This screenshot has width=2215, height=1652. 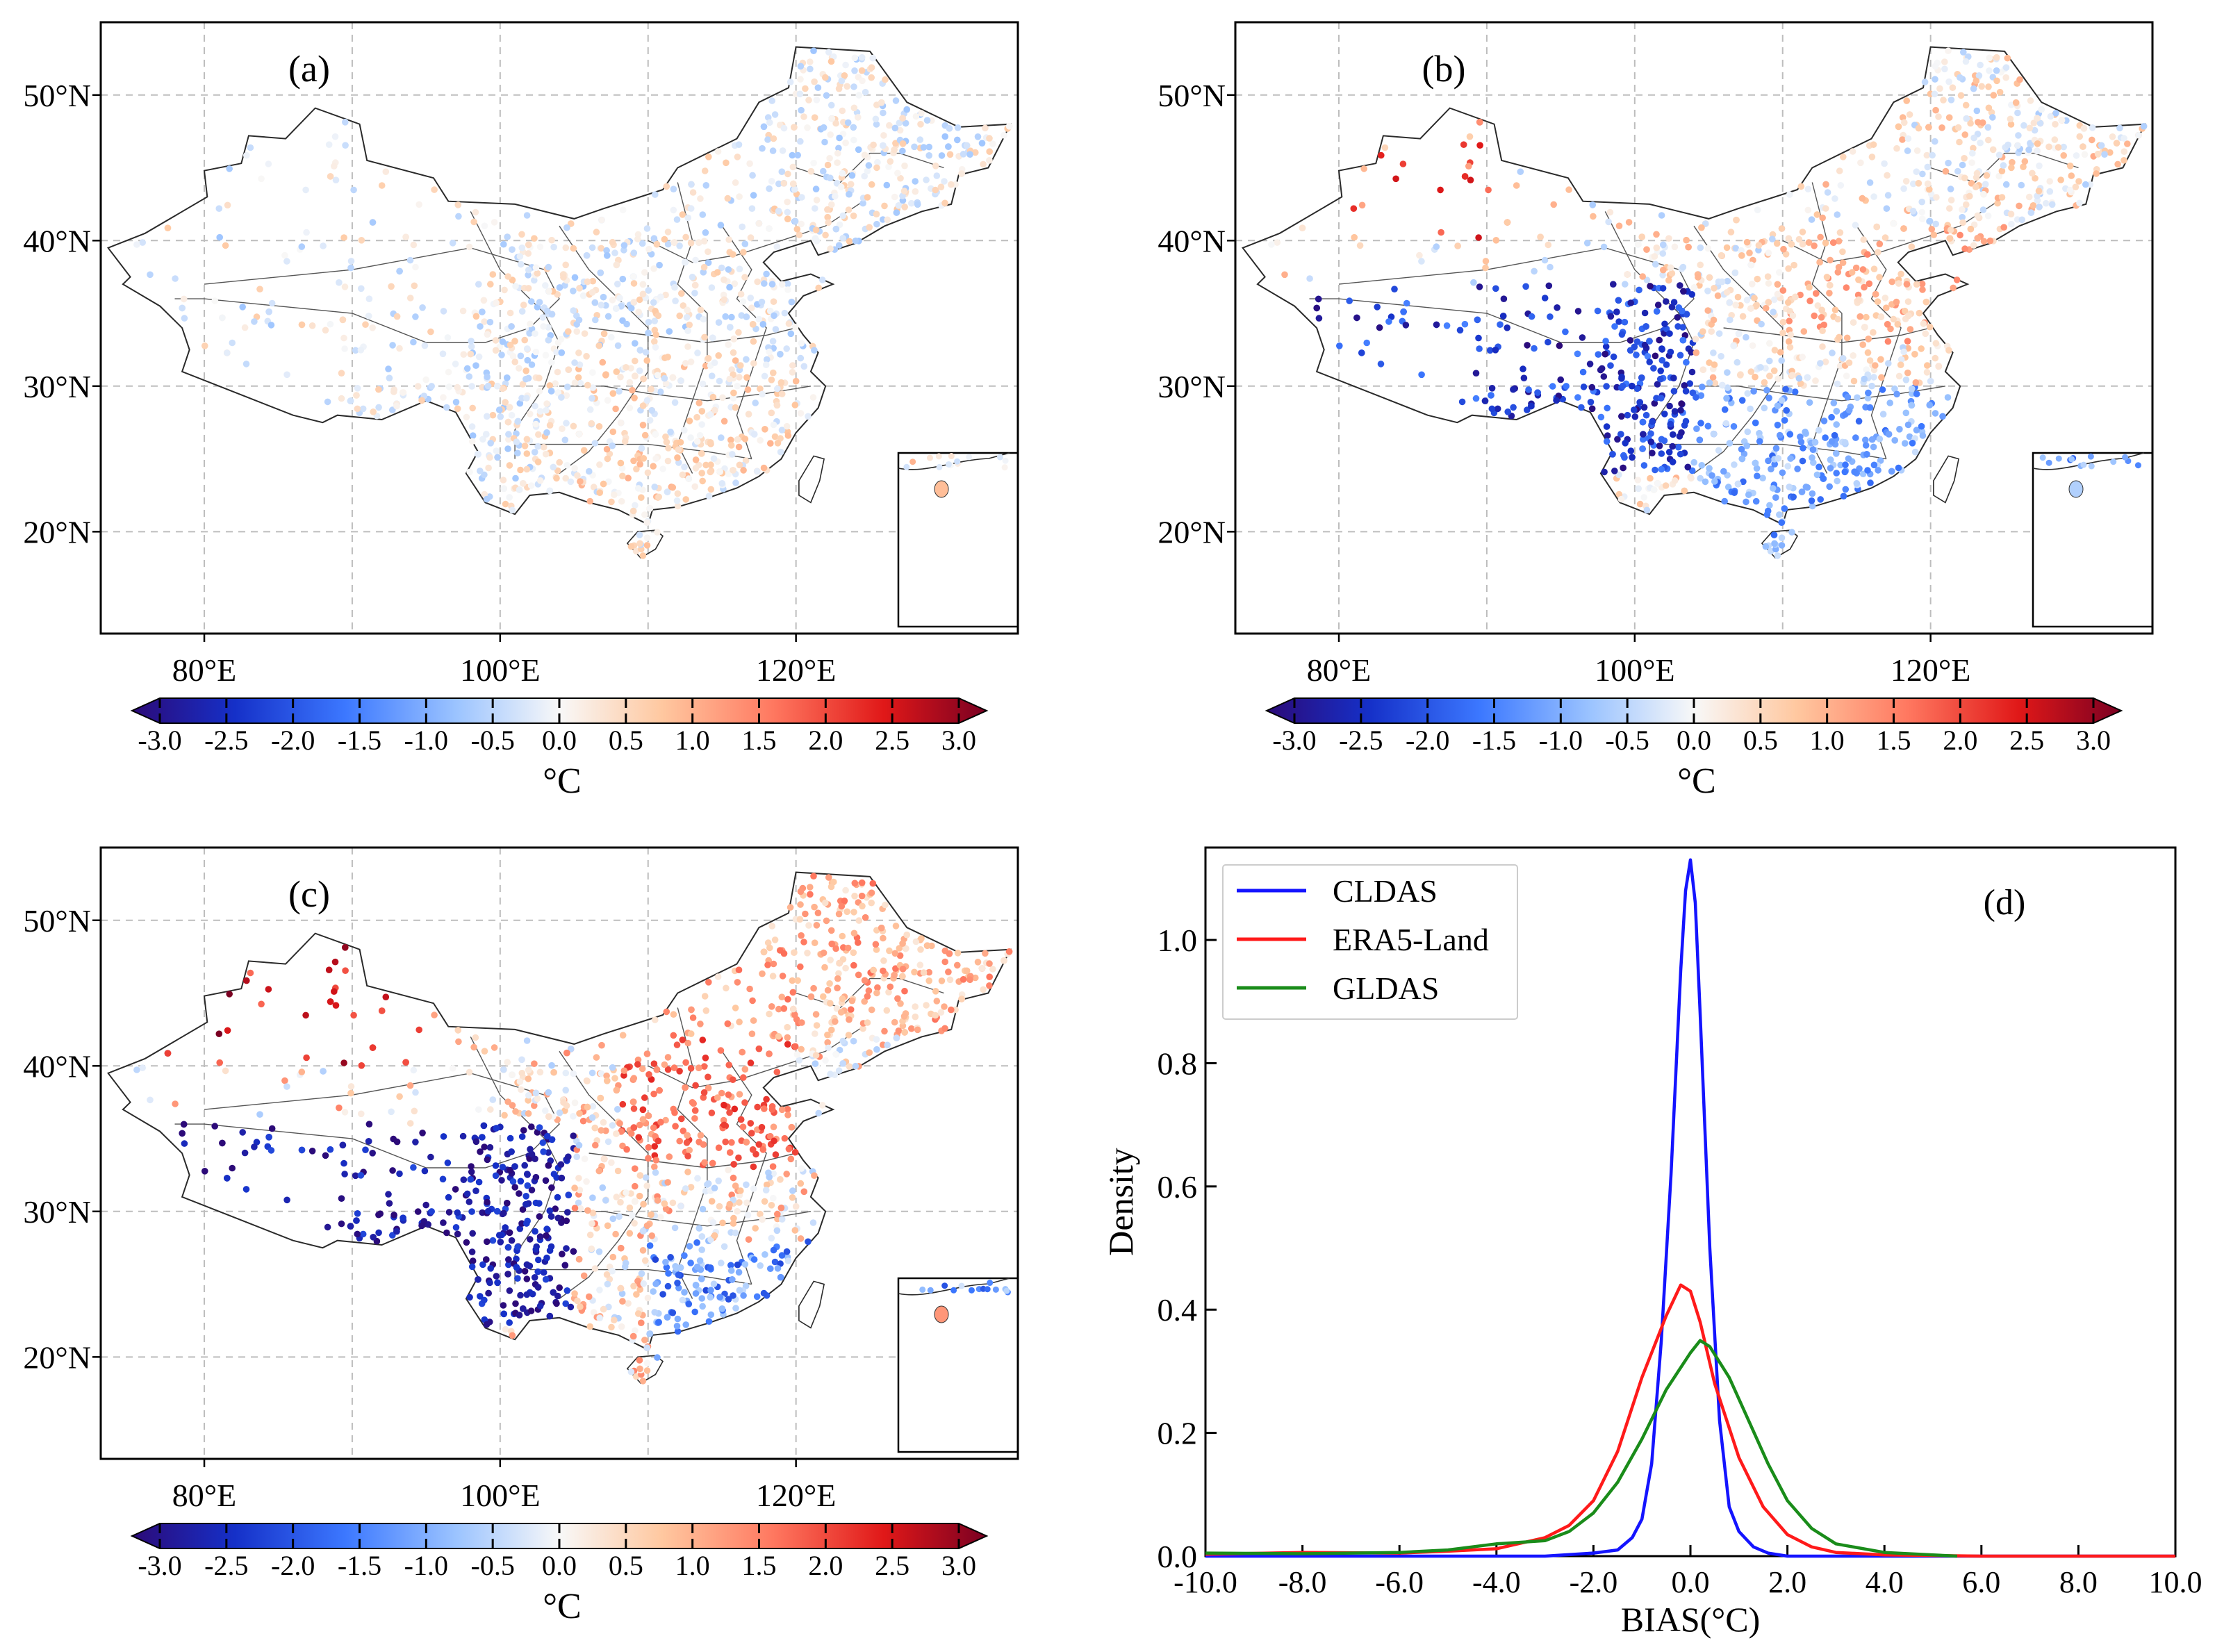 What do you see at coordinates (922, 1289) in the screenshot?
I see `inset-station-point` at bounding box center [922, 1289].